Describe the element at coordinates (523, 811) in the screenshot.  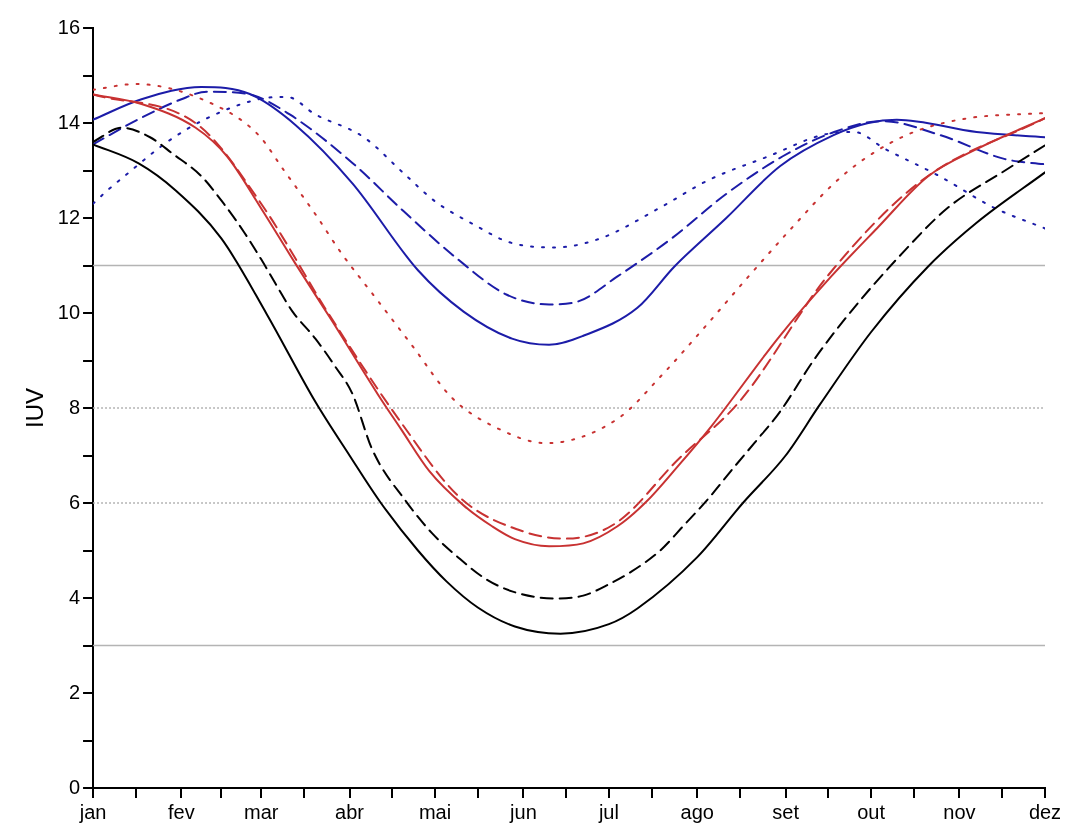
I see `x-tick-label: jun` at that location.